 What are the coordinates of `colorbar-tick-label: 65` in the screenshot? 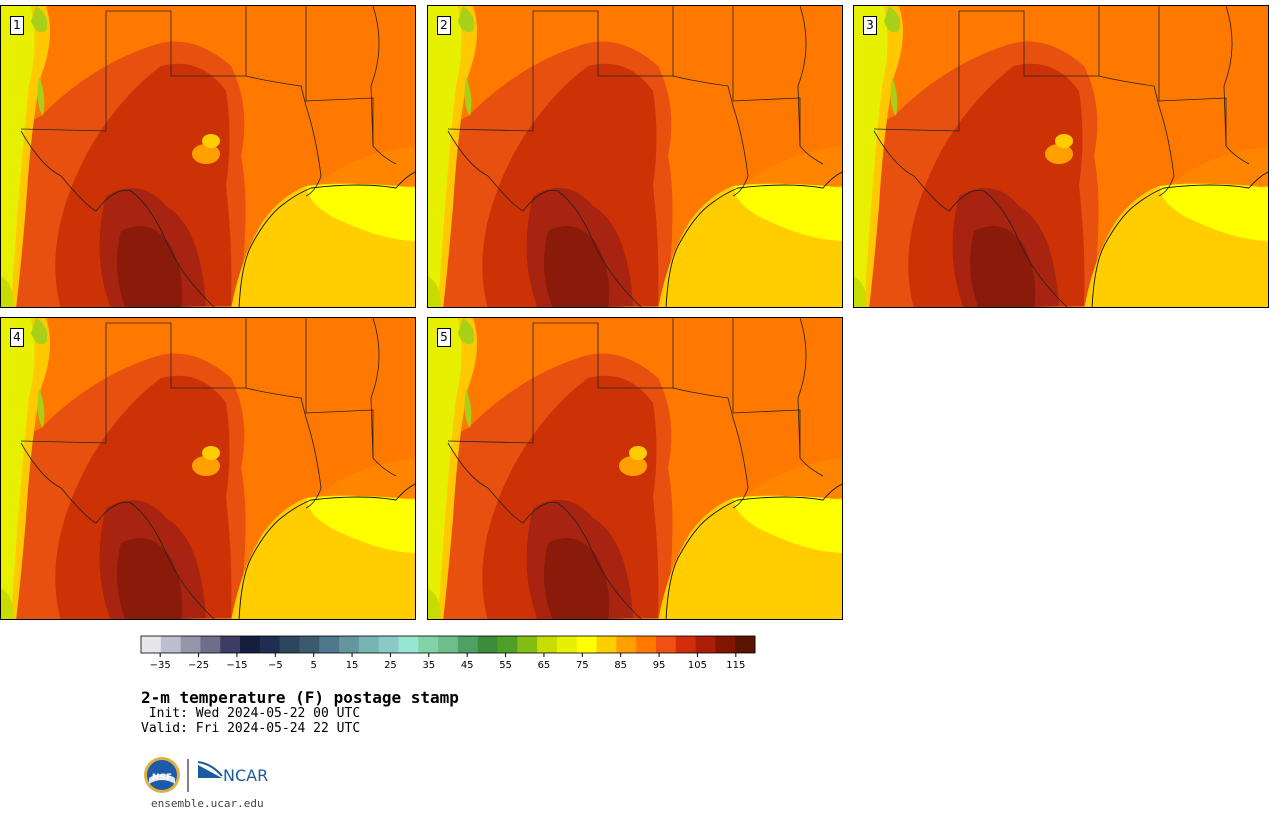 It's located at (544, 665).